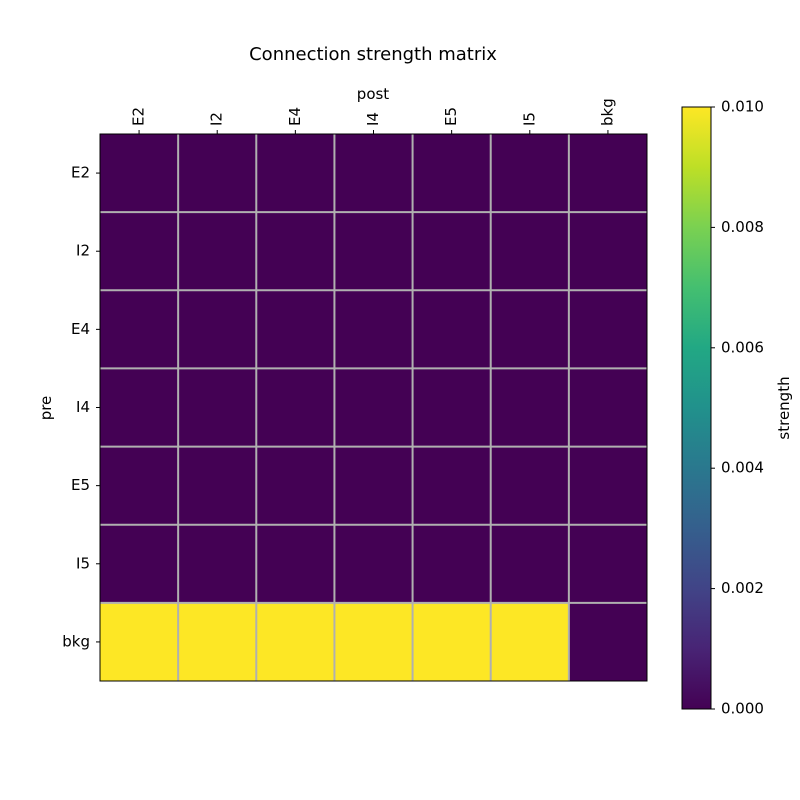 The image size is (800, 800). Describe the element at coordinates (374, 251) in the screenshot. I see `heatmap-cell-I2-I4` at that location.